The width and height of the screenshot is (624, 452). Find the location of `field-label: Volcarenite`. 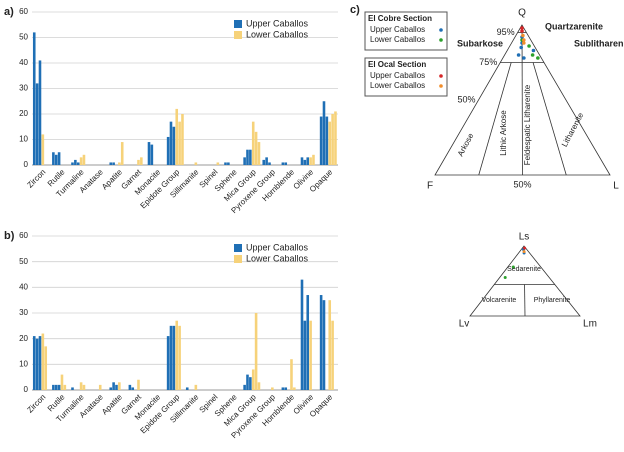

field-label: Volcarenite is located at coordinates (499, 300).